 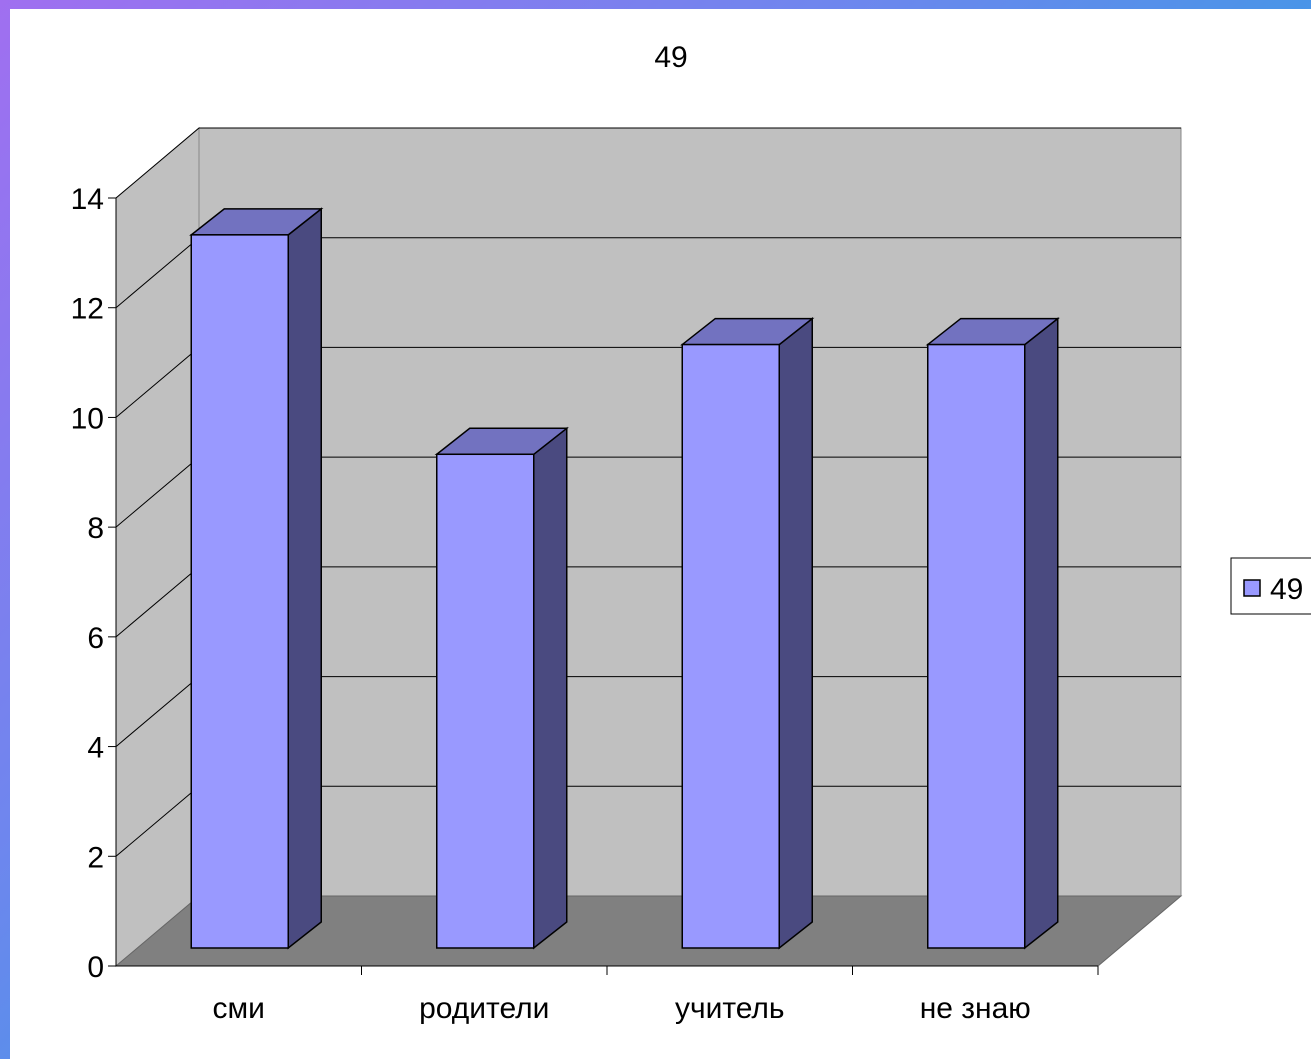 I want to click on x-tick-label: учитель, so click(x=730, y=1008).